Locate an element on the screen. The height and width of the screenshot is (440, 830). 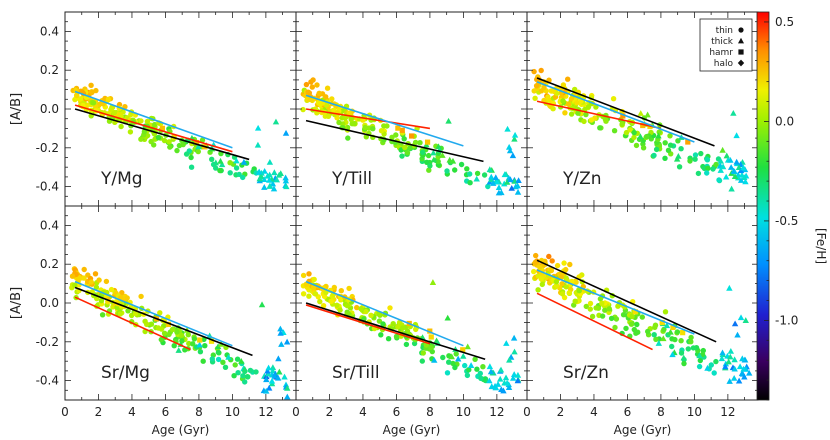
y-tick-label: 0.0 is located at coordinates (49, 303).